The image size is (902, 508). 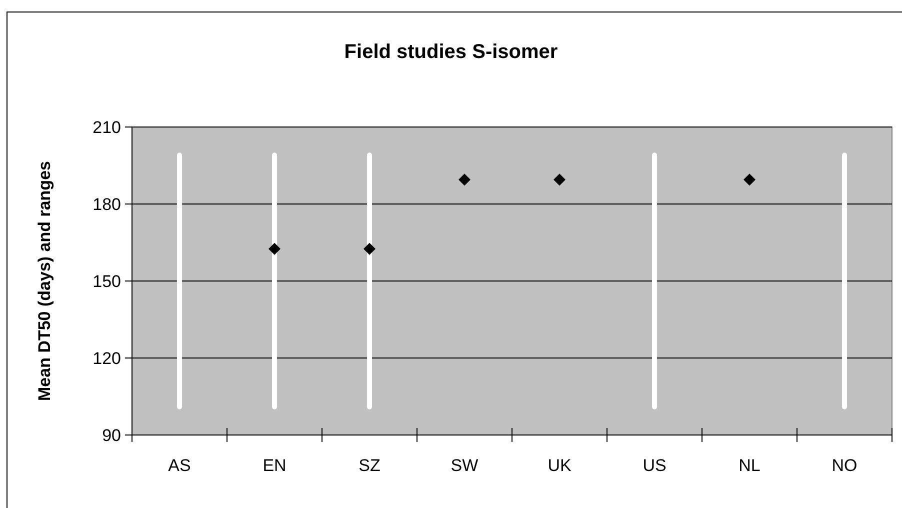 What do you see at coordinates (451, 52) in the screenshot?
I see `chart-title: Field studies S-isomer` at bounding box center [451, 52].